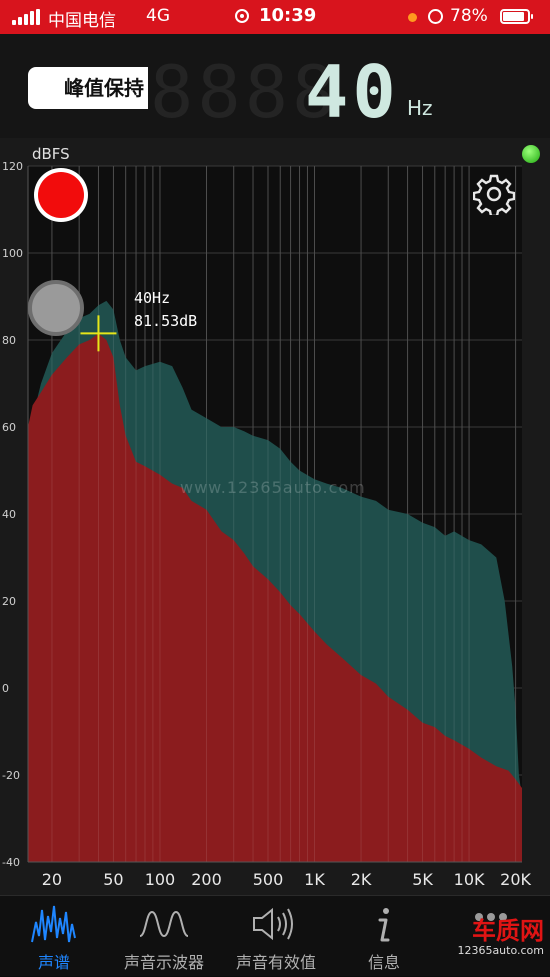  I want to click on y-tick-label: 120, so click(12, 166).